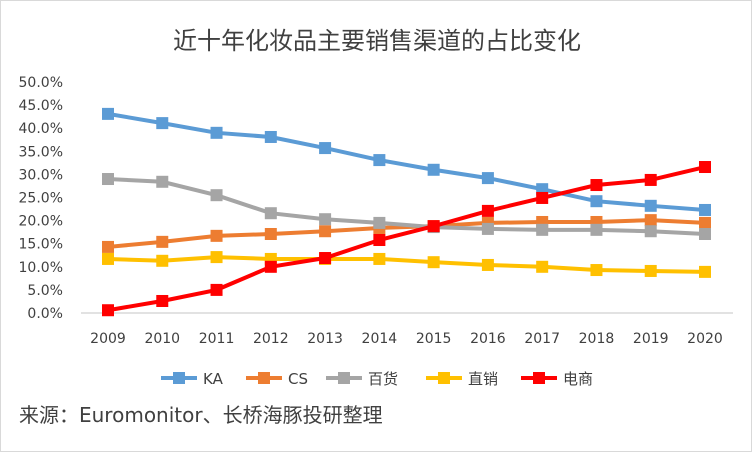 This screenshot has height=452, width=752. Describe the element at coordinates (488, 339) in the screenshot. I see `x-tick-label: 2016` at that location.